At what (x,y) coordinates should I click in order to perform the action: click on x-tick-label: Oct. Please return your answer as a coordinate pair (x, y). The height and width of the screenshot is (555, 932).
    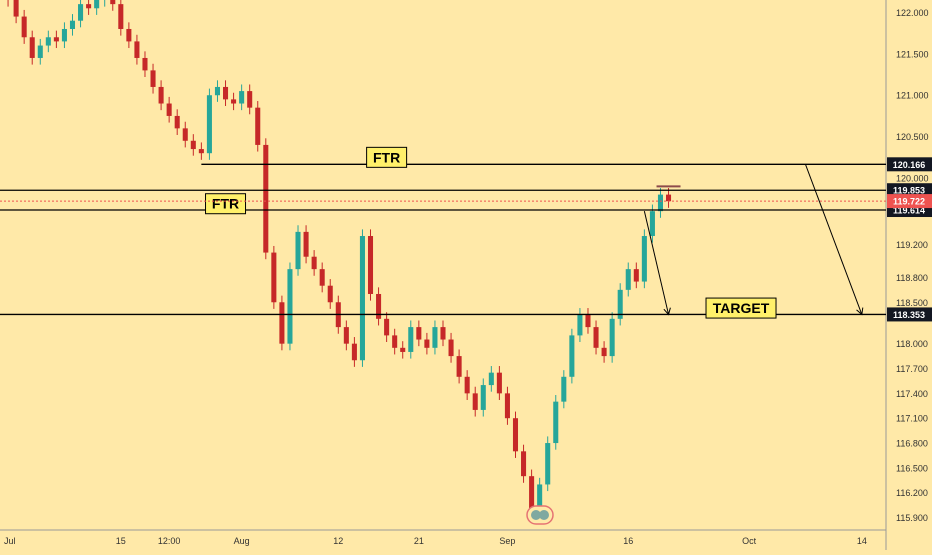
    Looking at the image, I should click on (749, 541).